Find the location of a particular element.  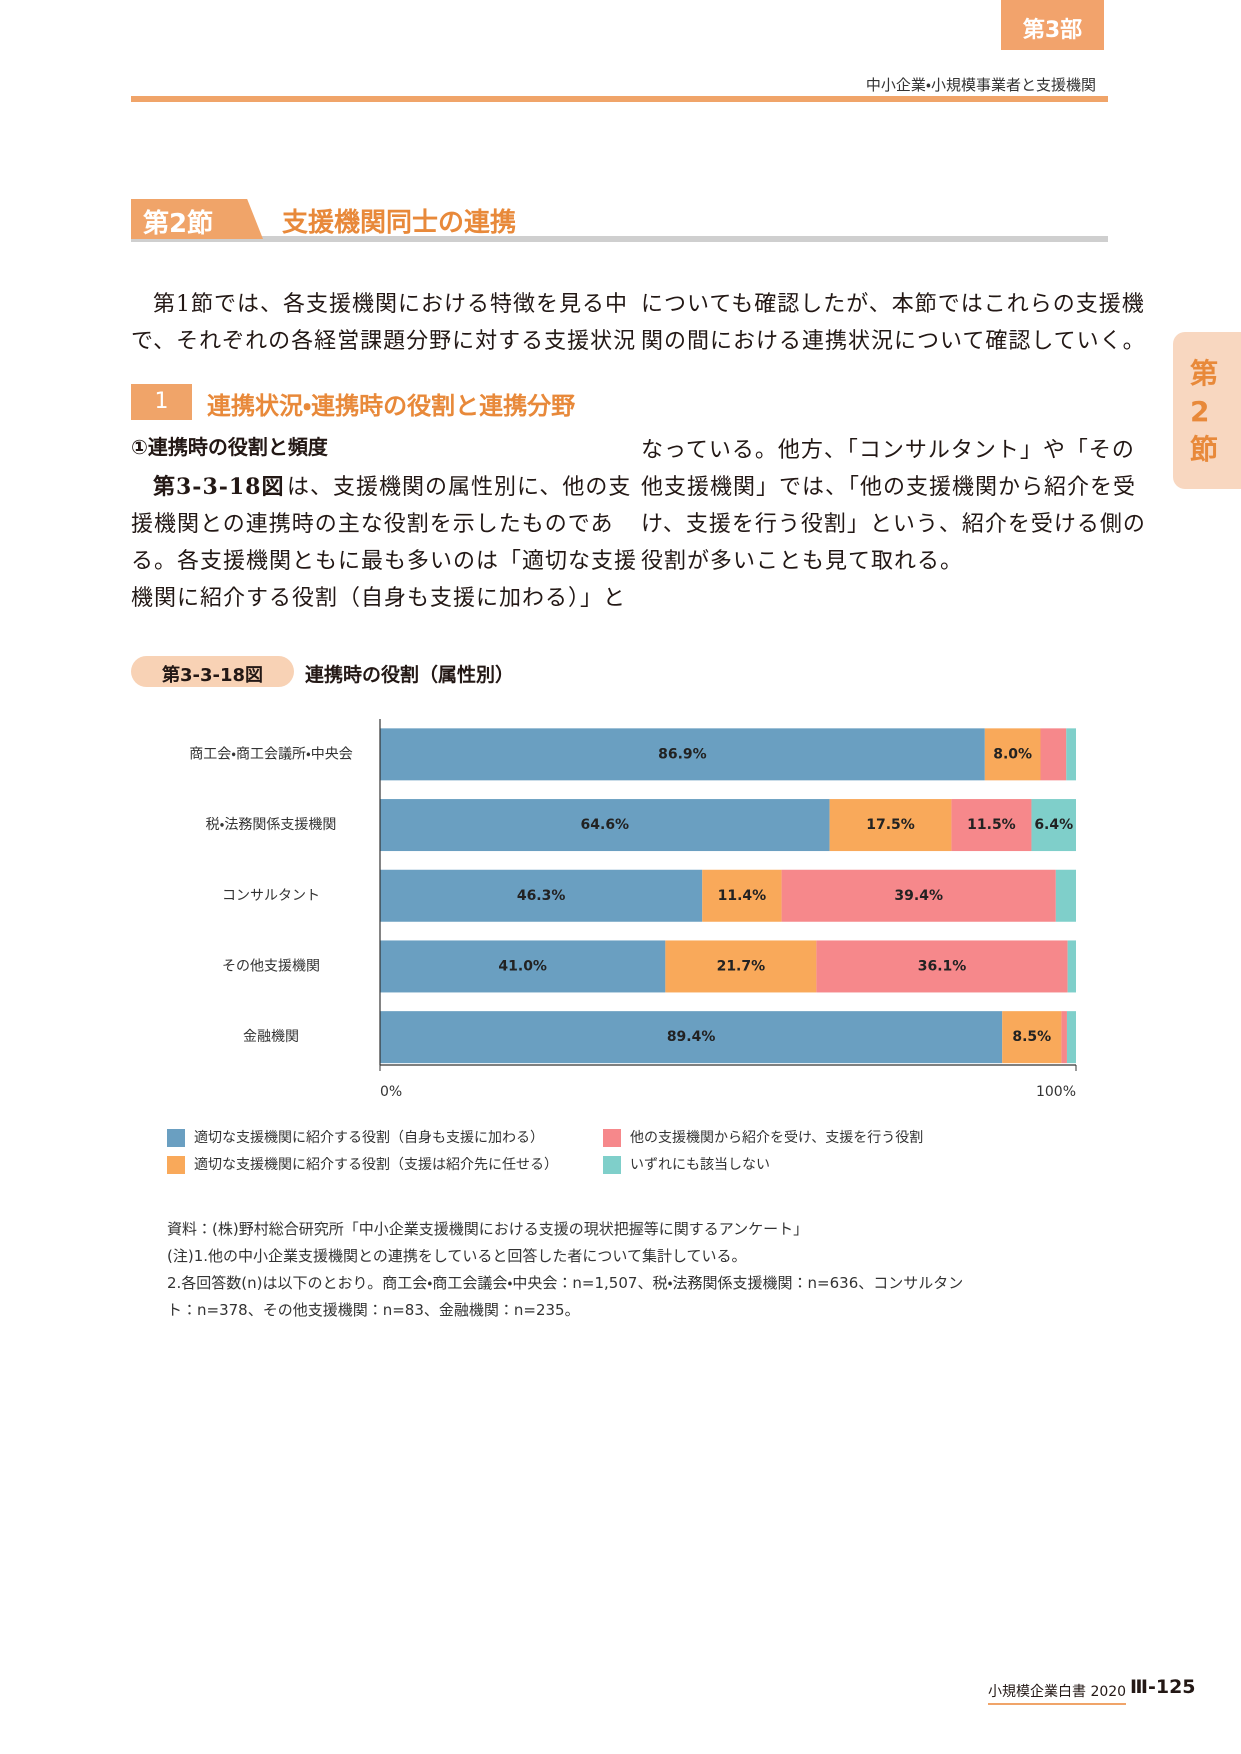

part-tab is located at coordinates (1052, 25).